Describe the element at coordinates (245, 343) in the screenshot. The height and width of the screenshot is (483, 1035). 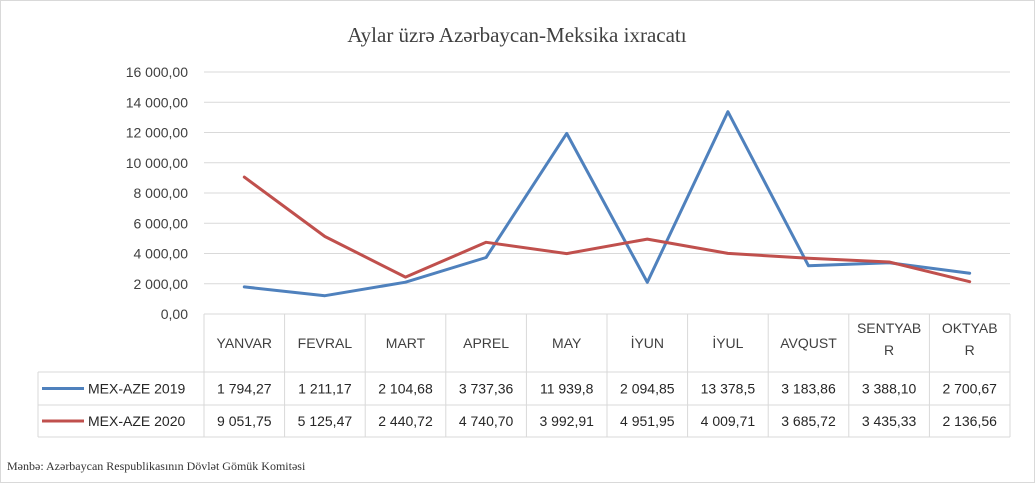
I see `category-label: YANVAR` at that location.